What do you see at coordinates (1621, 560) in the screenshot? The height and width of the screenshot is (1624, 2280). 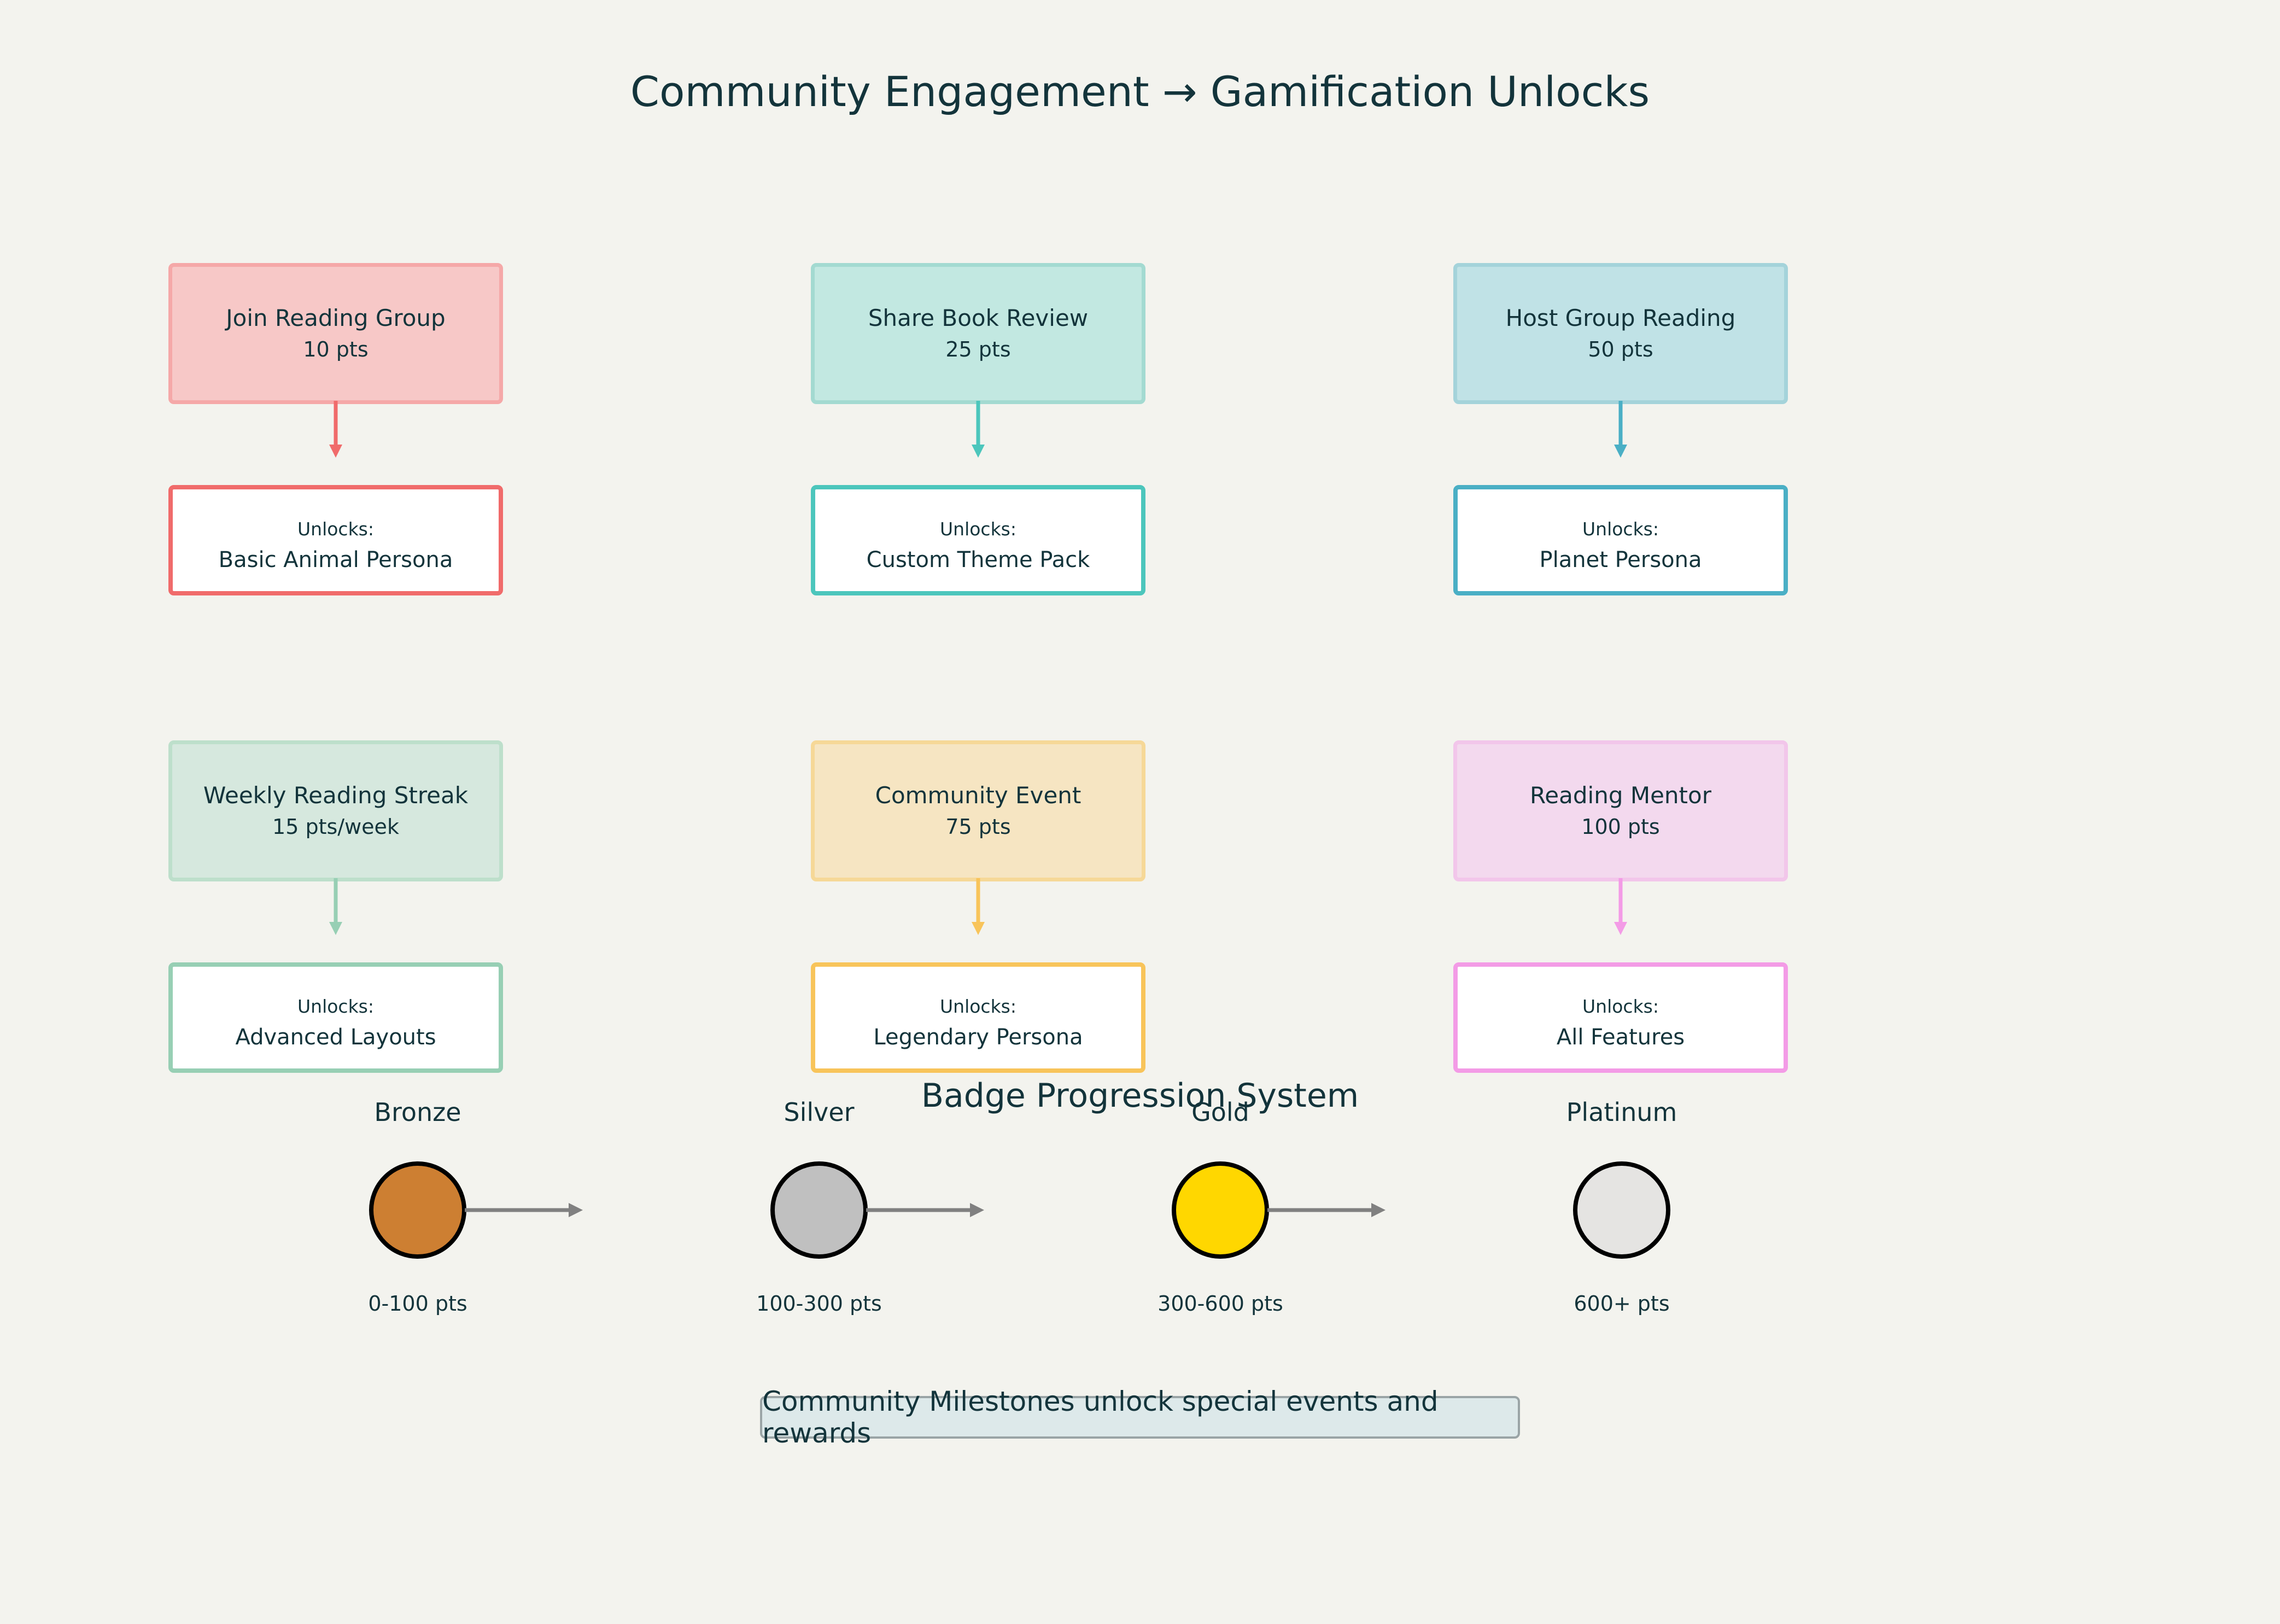 I see `unlock-reward: Planet Persona` at bounding box center [1621, 560].